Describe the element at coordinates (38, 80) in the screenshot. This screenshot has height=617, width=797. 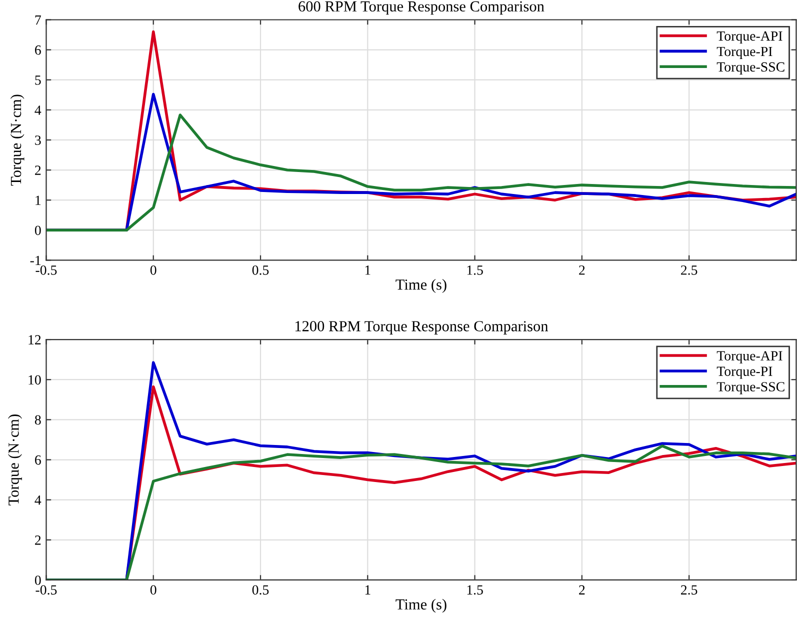
I see `y-tick-label: 5` at that location.